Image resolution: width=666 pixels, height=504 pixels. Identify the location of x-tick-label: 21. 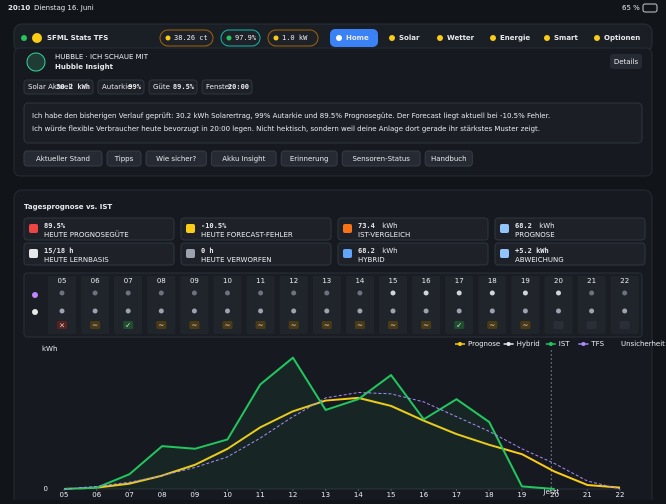
(587, 495).